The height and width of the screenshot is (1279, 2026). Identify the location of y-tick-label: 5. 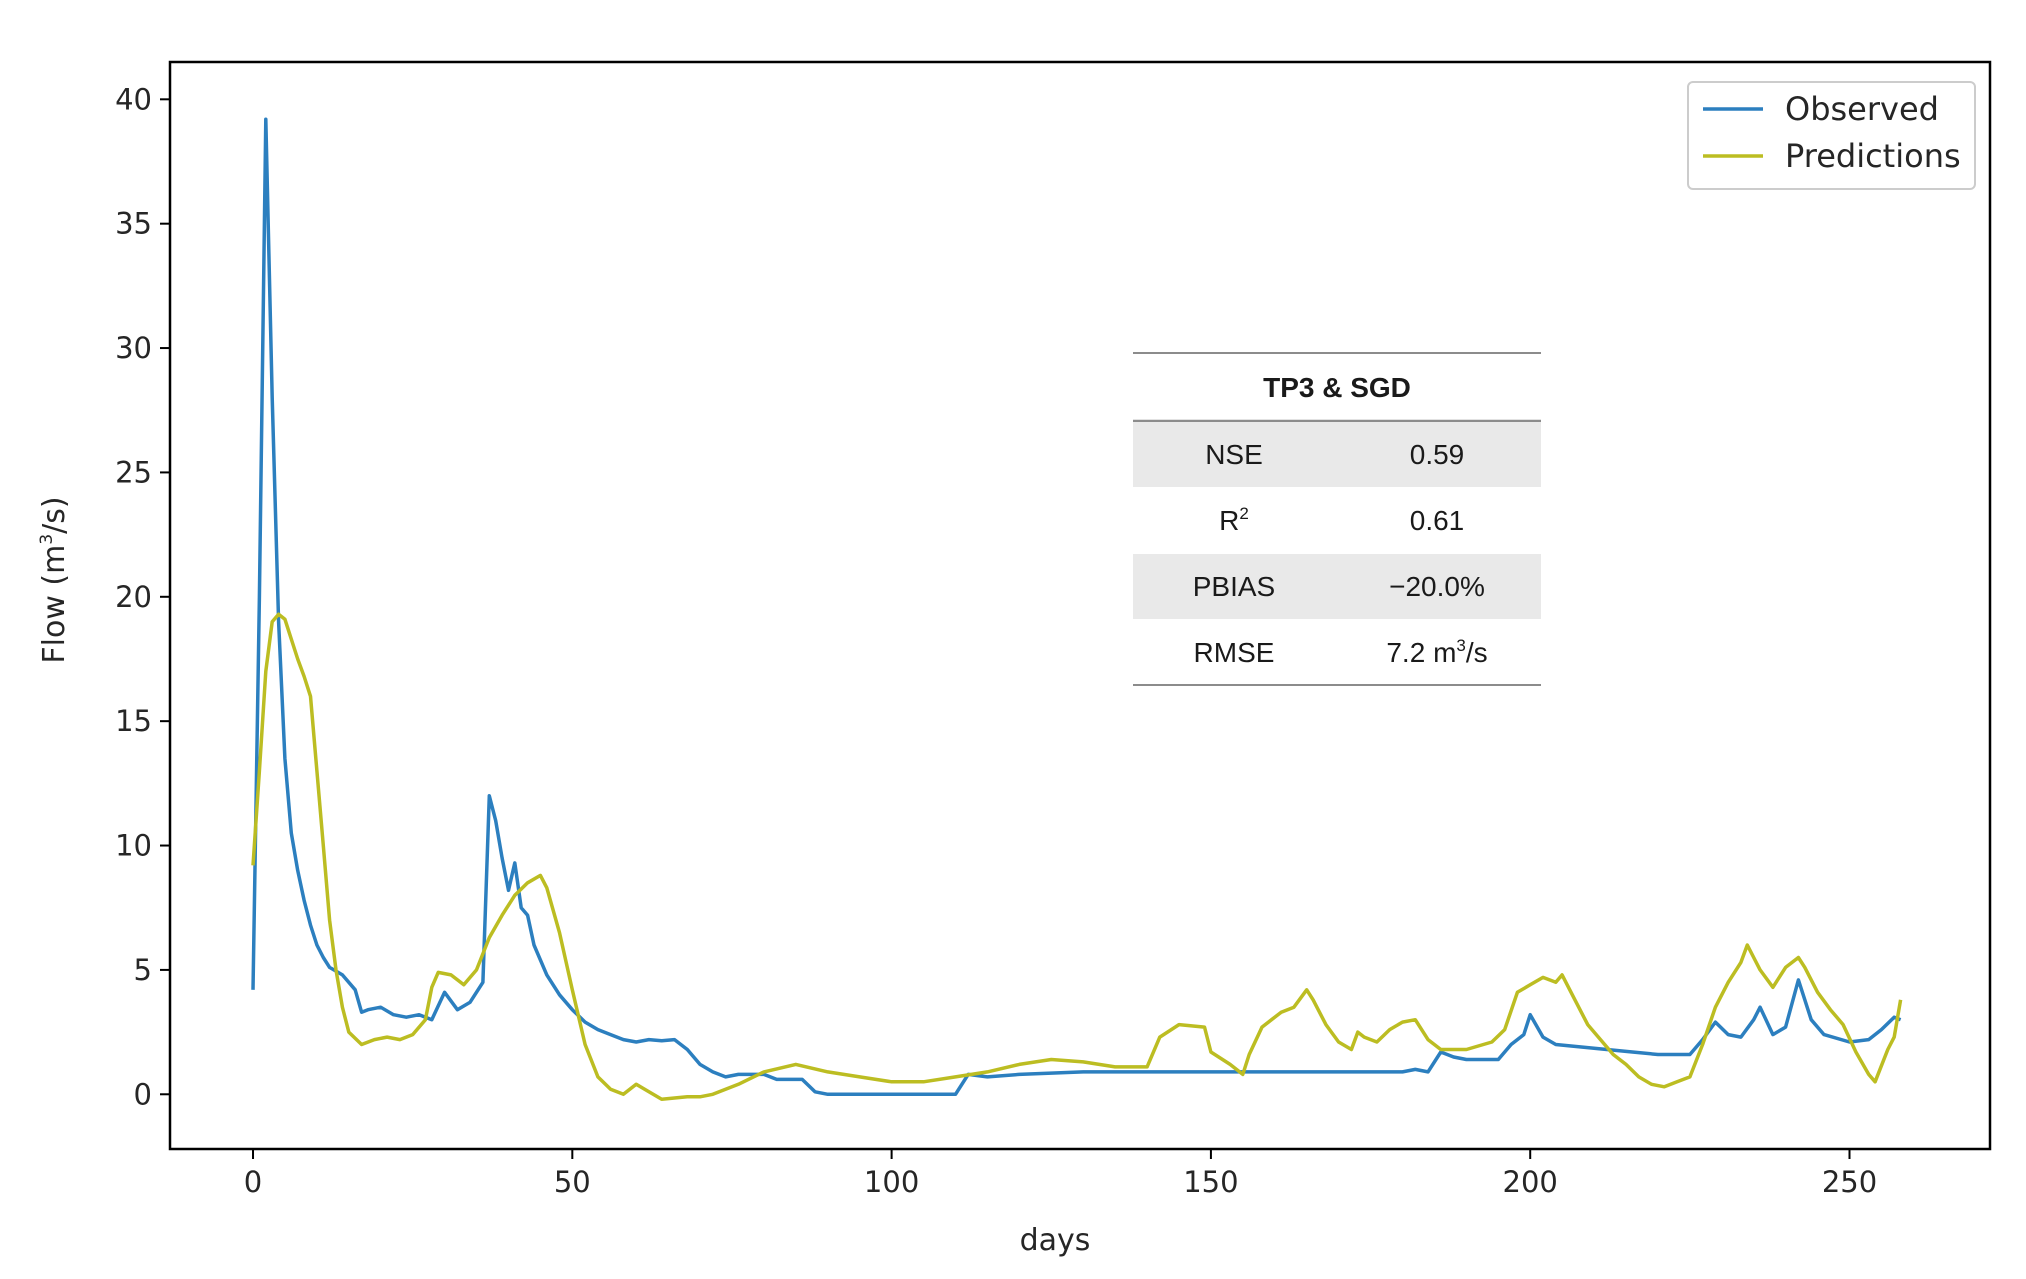
(143, 970).